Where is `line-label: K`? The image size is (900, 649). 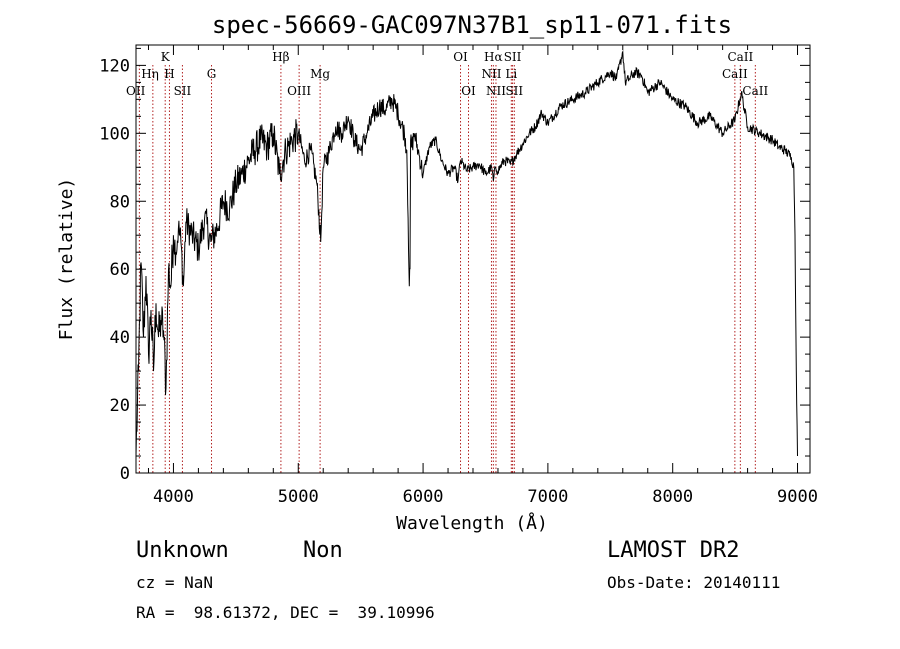 line-label: K is located at coordinates (166, 57).